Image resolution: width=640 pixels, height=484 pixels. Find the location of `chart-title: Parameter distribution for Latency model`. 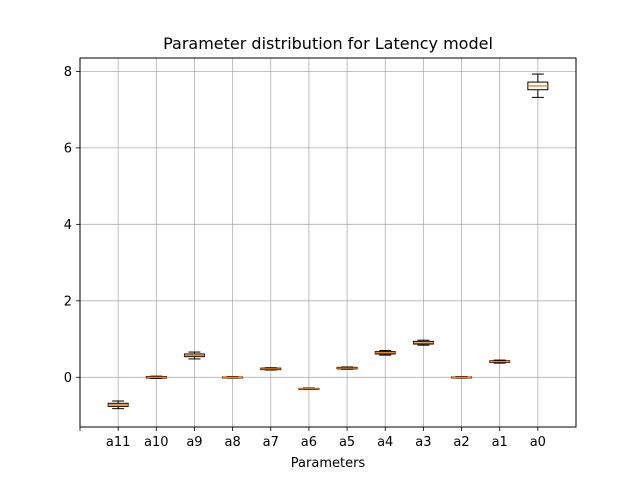

chart-title: Parameter distribution for Latency model is located at coordinates (328, 43).